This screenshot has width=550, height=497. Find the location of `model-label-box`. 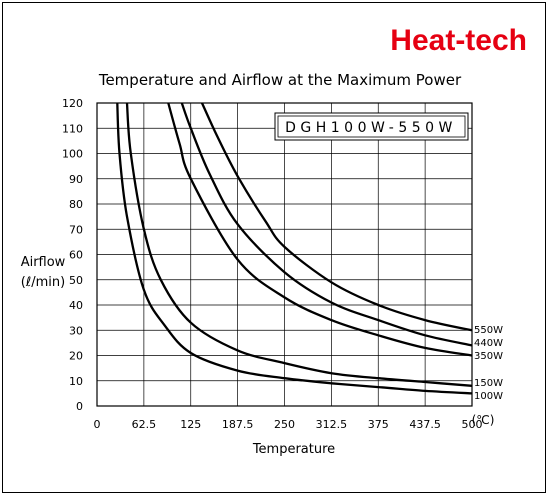

model-label-box is located at coordinates (371, 126).